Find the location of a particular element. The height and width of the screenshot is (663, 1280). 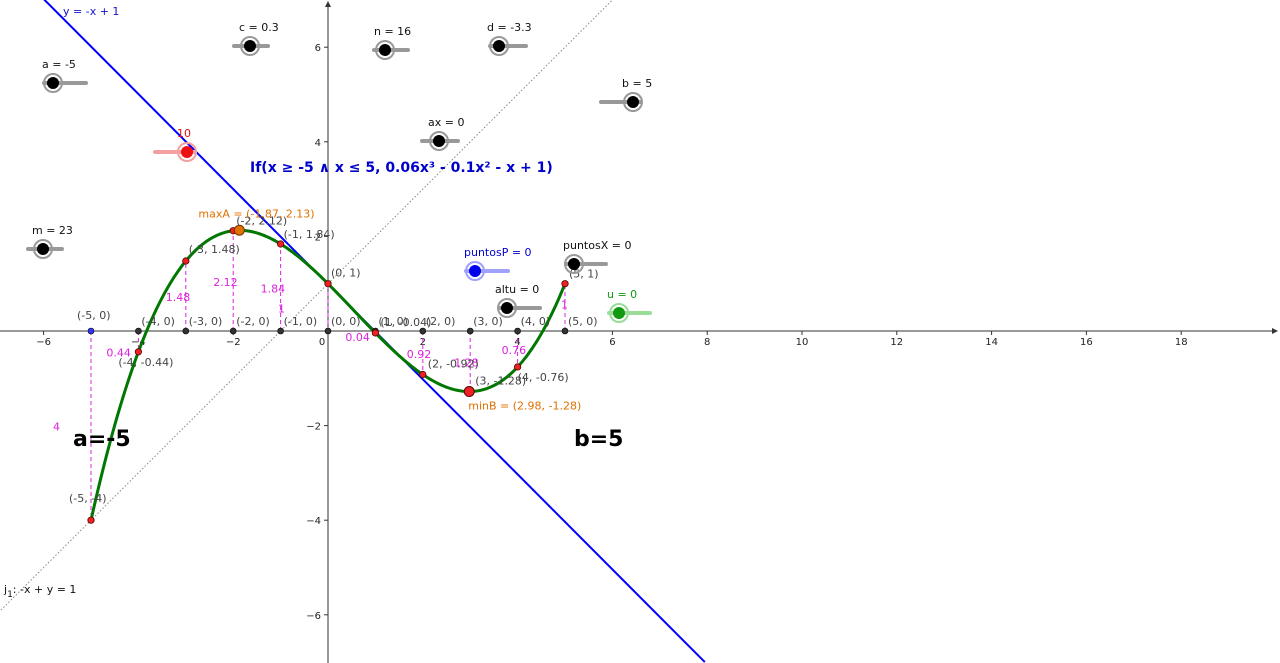

slider-label: b = 5 is located at coordinates (637, 83).